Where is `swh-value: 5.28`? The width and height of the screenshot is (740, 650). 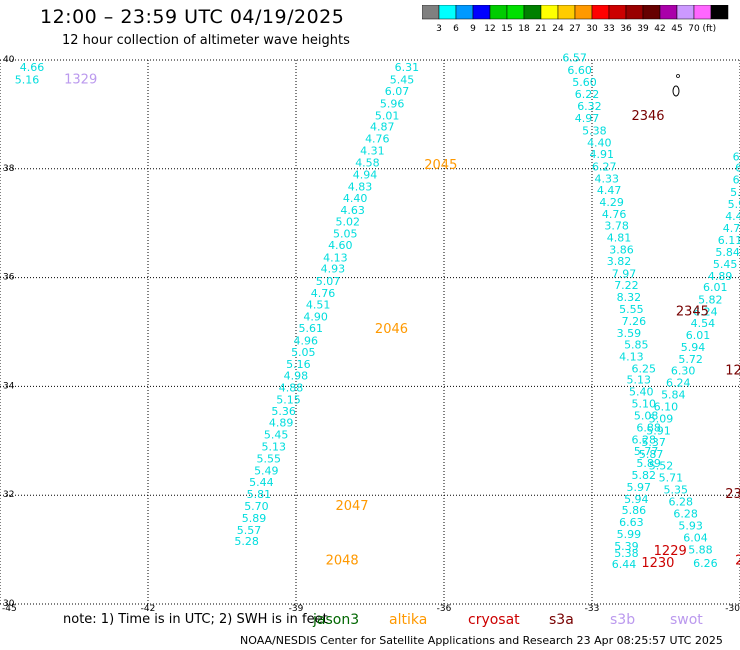
swh-value: 5.28 is located at coordinates (246, 541).